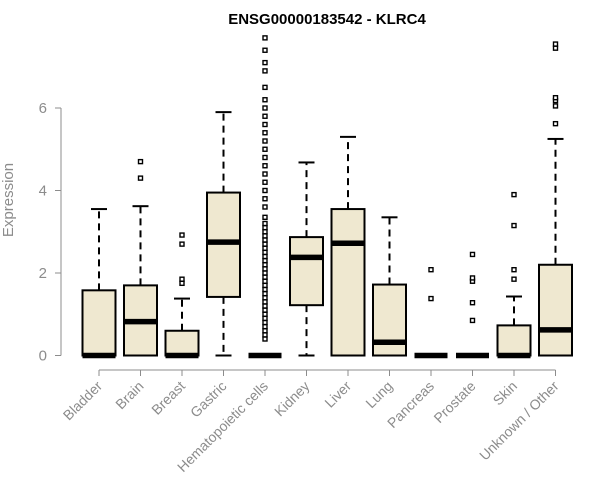  What do you see at coordinates (389, 286) in the screenshot?
I see `box-group-lung` at bounding box center [389, 286].